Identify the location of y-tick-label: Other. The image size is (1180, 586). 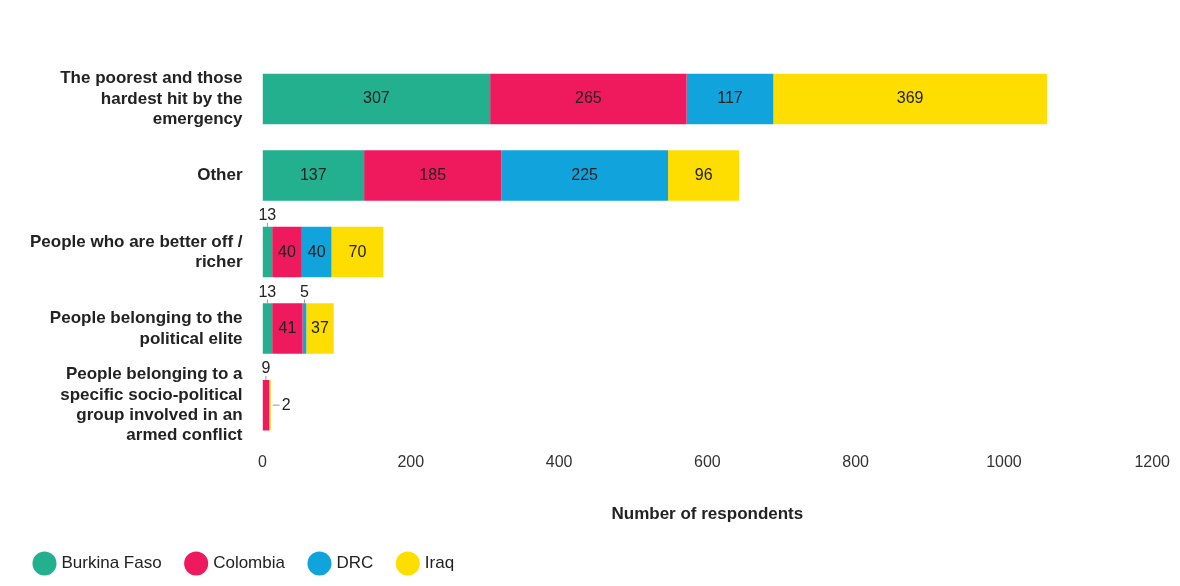
(220, 175).